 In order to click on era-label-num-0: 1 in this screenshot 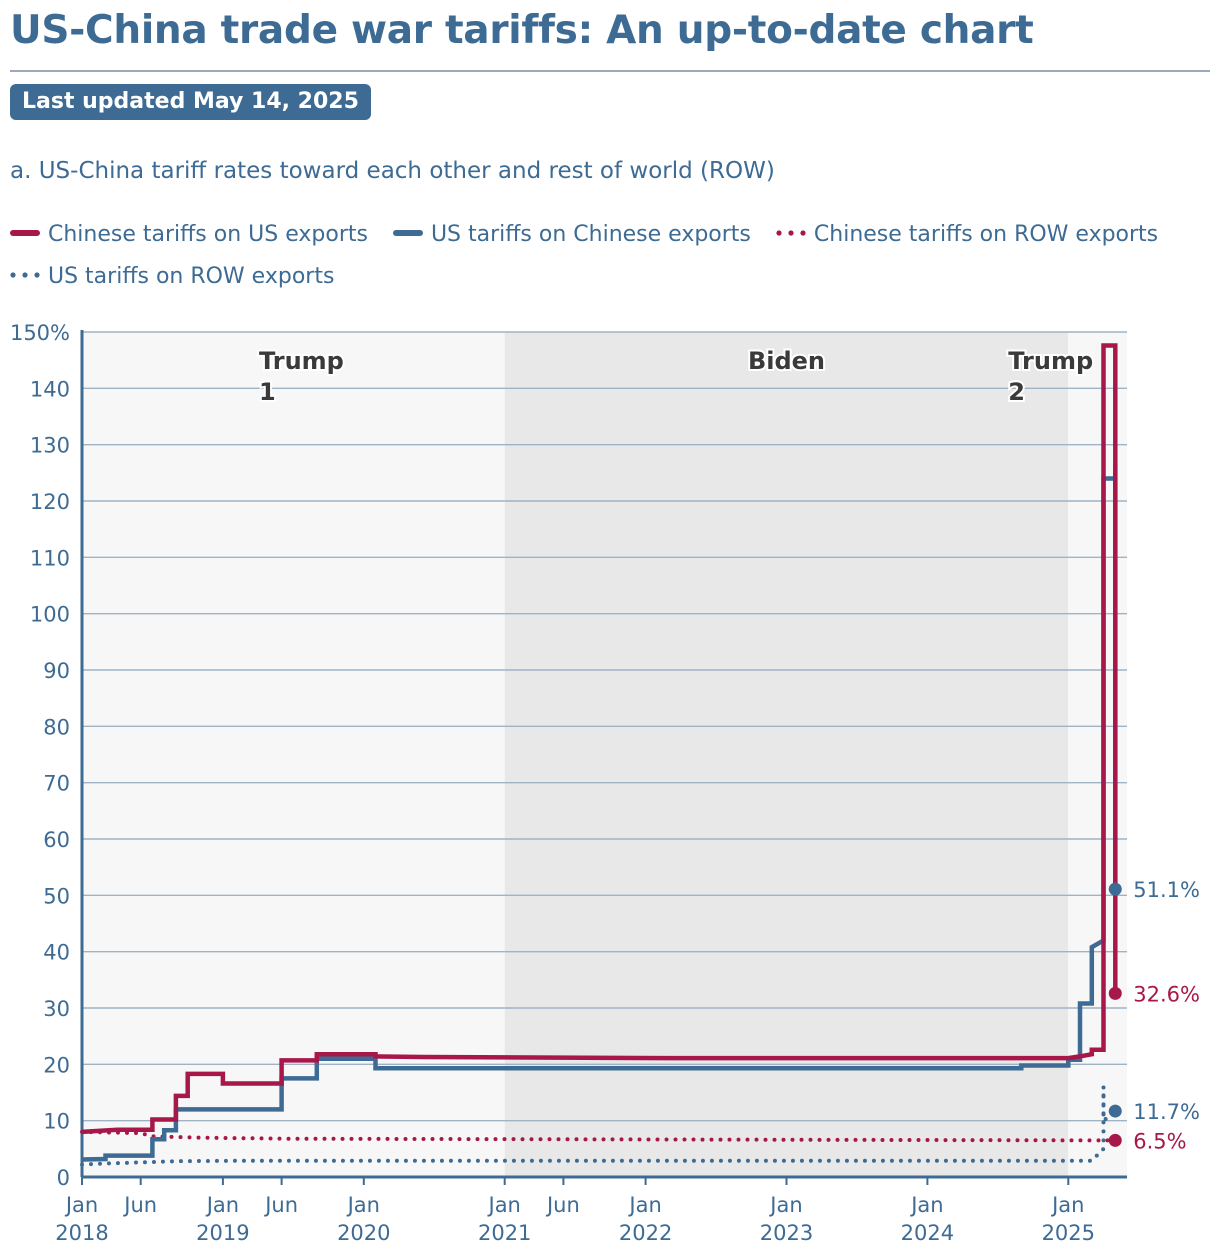, I will do `click(267, 392)`.